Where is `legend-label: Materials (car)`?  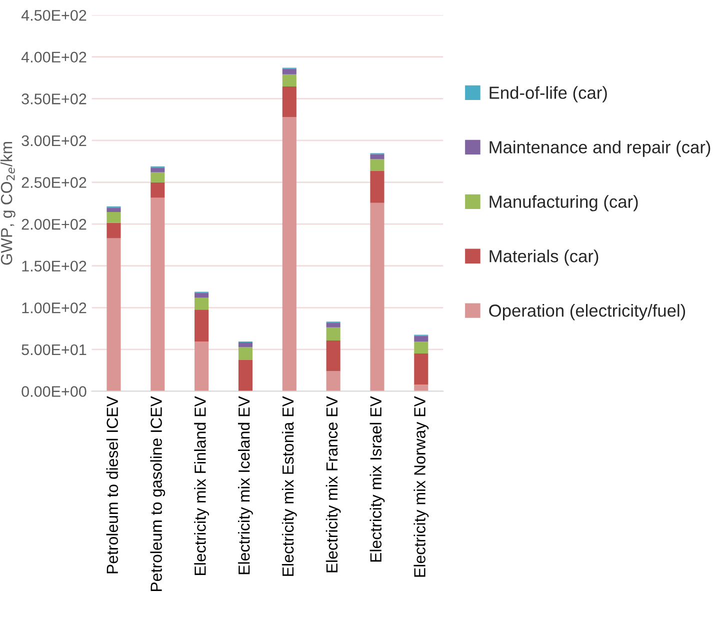
legend-label: Materials (car) is located at coordinates (544, 258).